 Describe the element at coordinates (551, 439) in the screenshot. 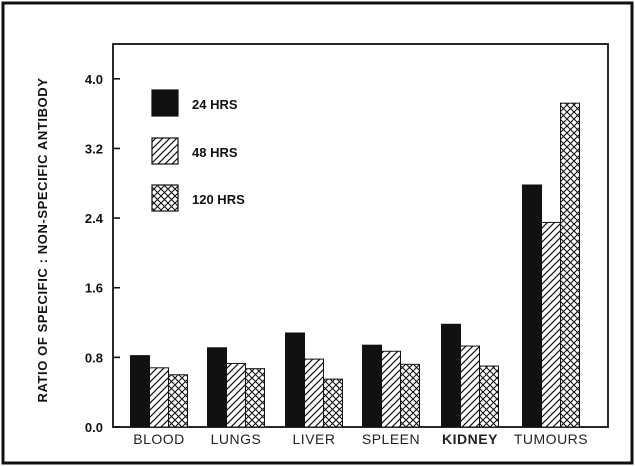

I see `category-label-tumours: TUMOURS` at that location.